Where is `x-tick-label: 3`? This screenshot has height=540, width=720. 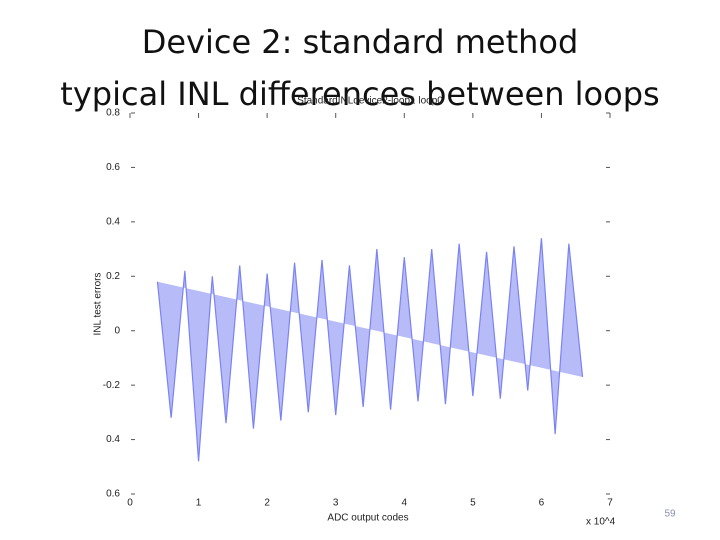
x-tick-label: 3 is located at coordinates (336, 503).